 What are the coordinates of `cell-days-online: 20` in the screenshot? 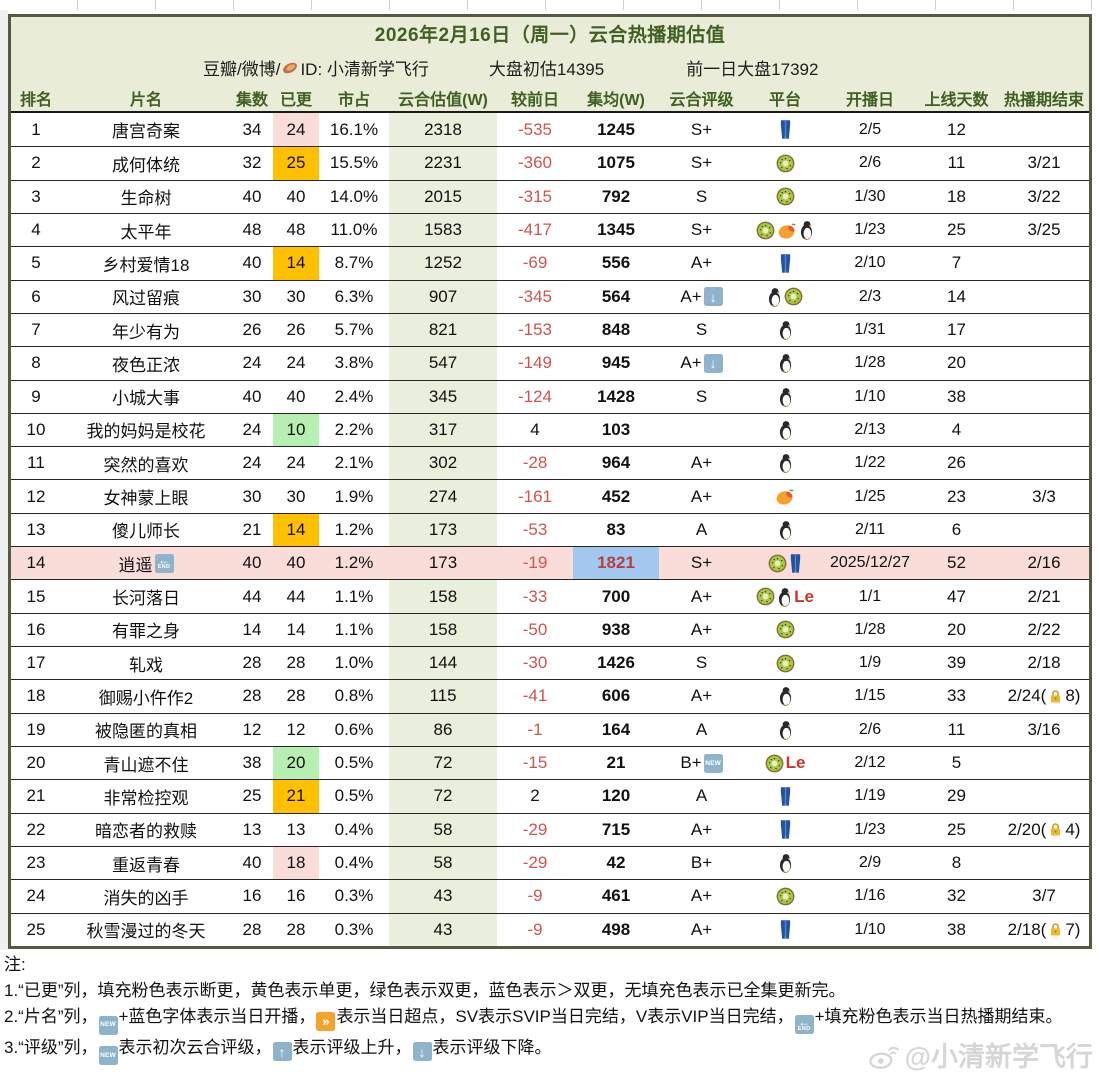 It's located at (956, 363).